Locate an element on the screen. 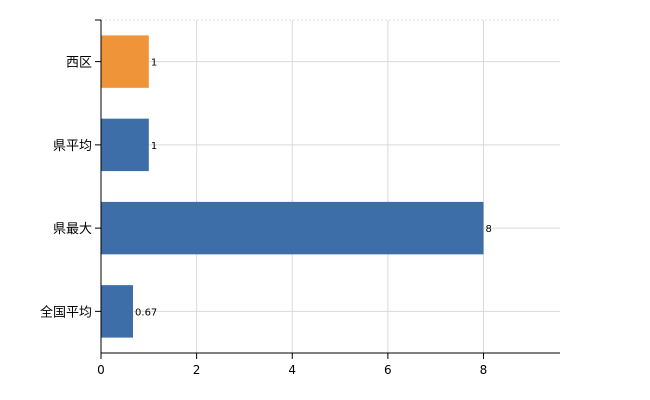 This screenshot has height=400, width=650. value-label-1: 1 is located at coordinates (154, 146).